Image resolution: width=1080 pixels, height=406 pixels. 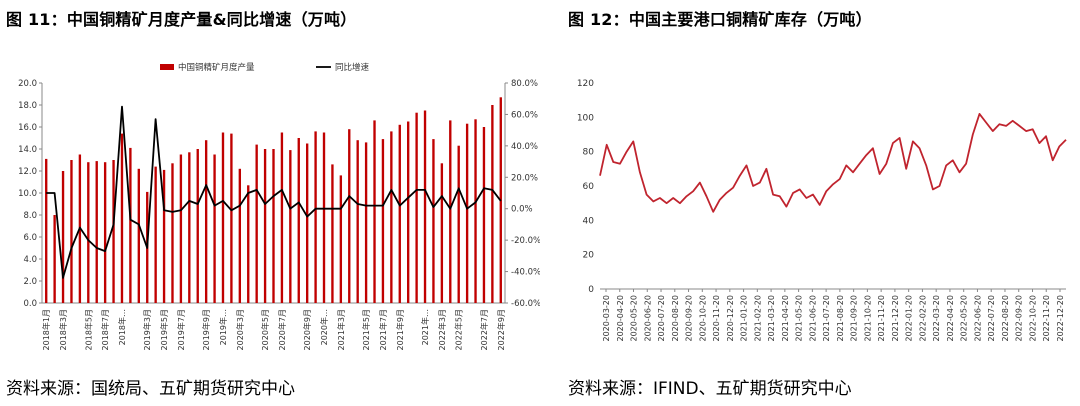 I want to click on x-tick-label: 2022-12-20, so click(x=1060, y=318).